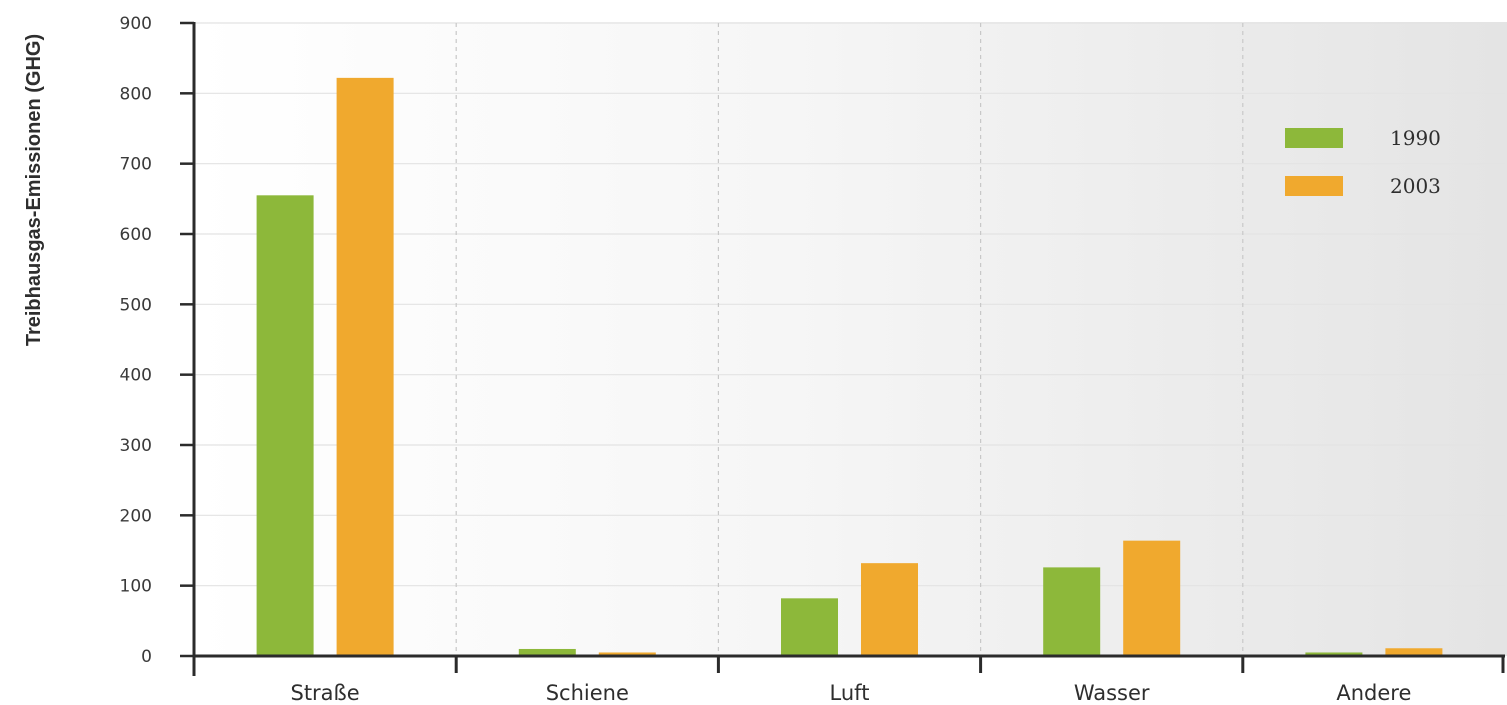 The width and height of the screenshot is (1507, 705). Describe the element at coordinates (1314, 186) in the screenshot. I see `legend-swatch-2003` at that location.